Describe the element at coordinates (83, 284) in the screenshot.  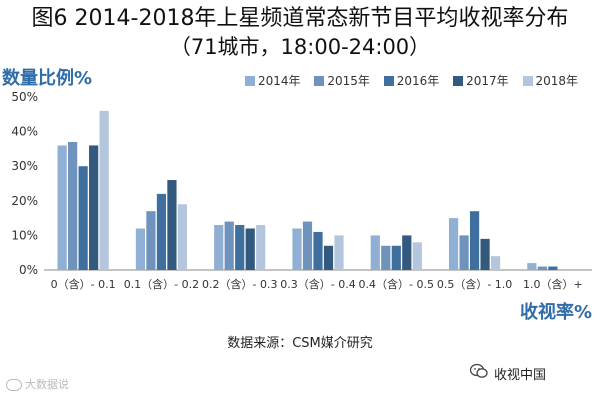
I see `x-tick-label: 0（含）- 0.1` at that location.